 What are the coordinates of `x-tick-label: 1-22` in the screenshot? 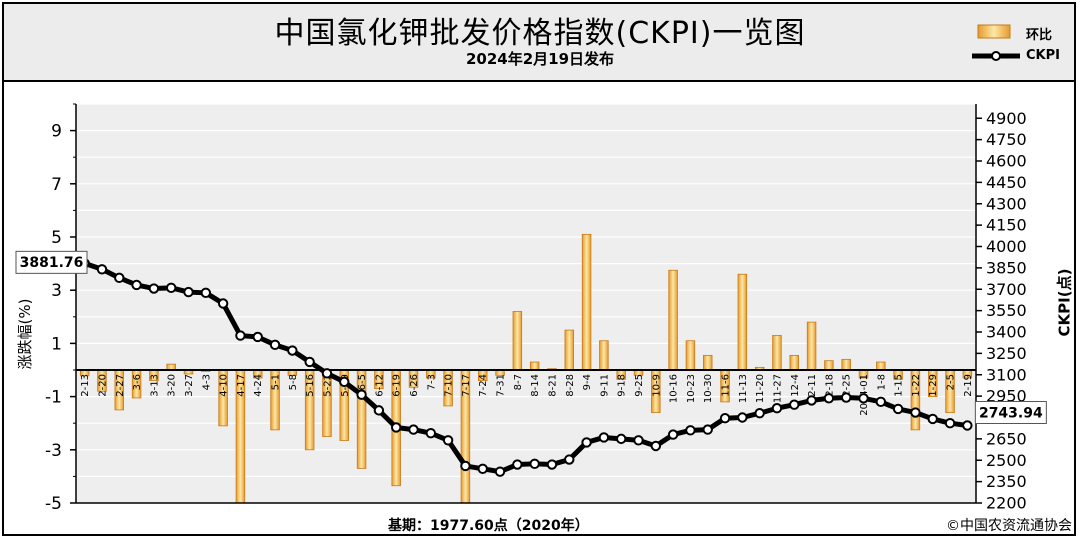 It's located at (916, 385).